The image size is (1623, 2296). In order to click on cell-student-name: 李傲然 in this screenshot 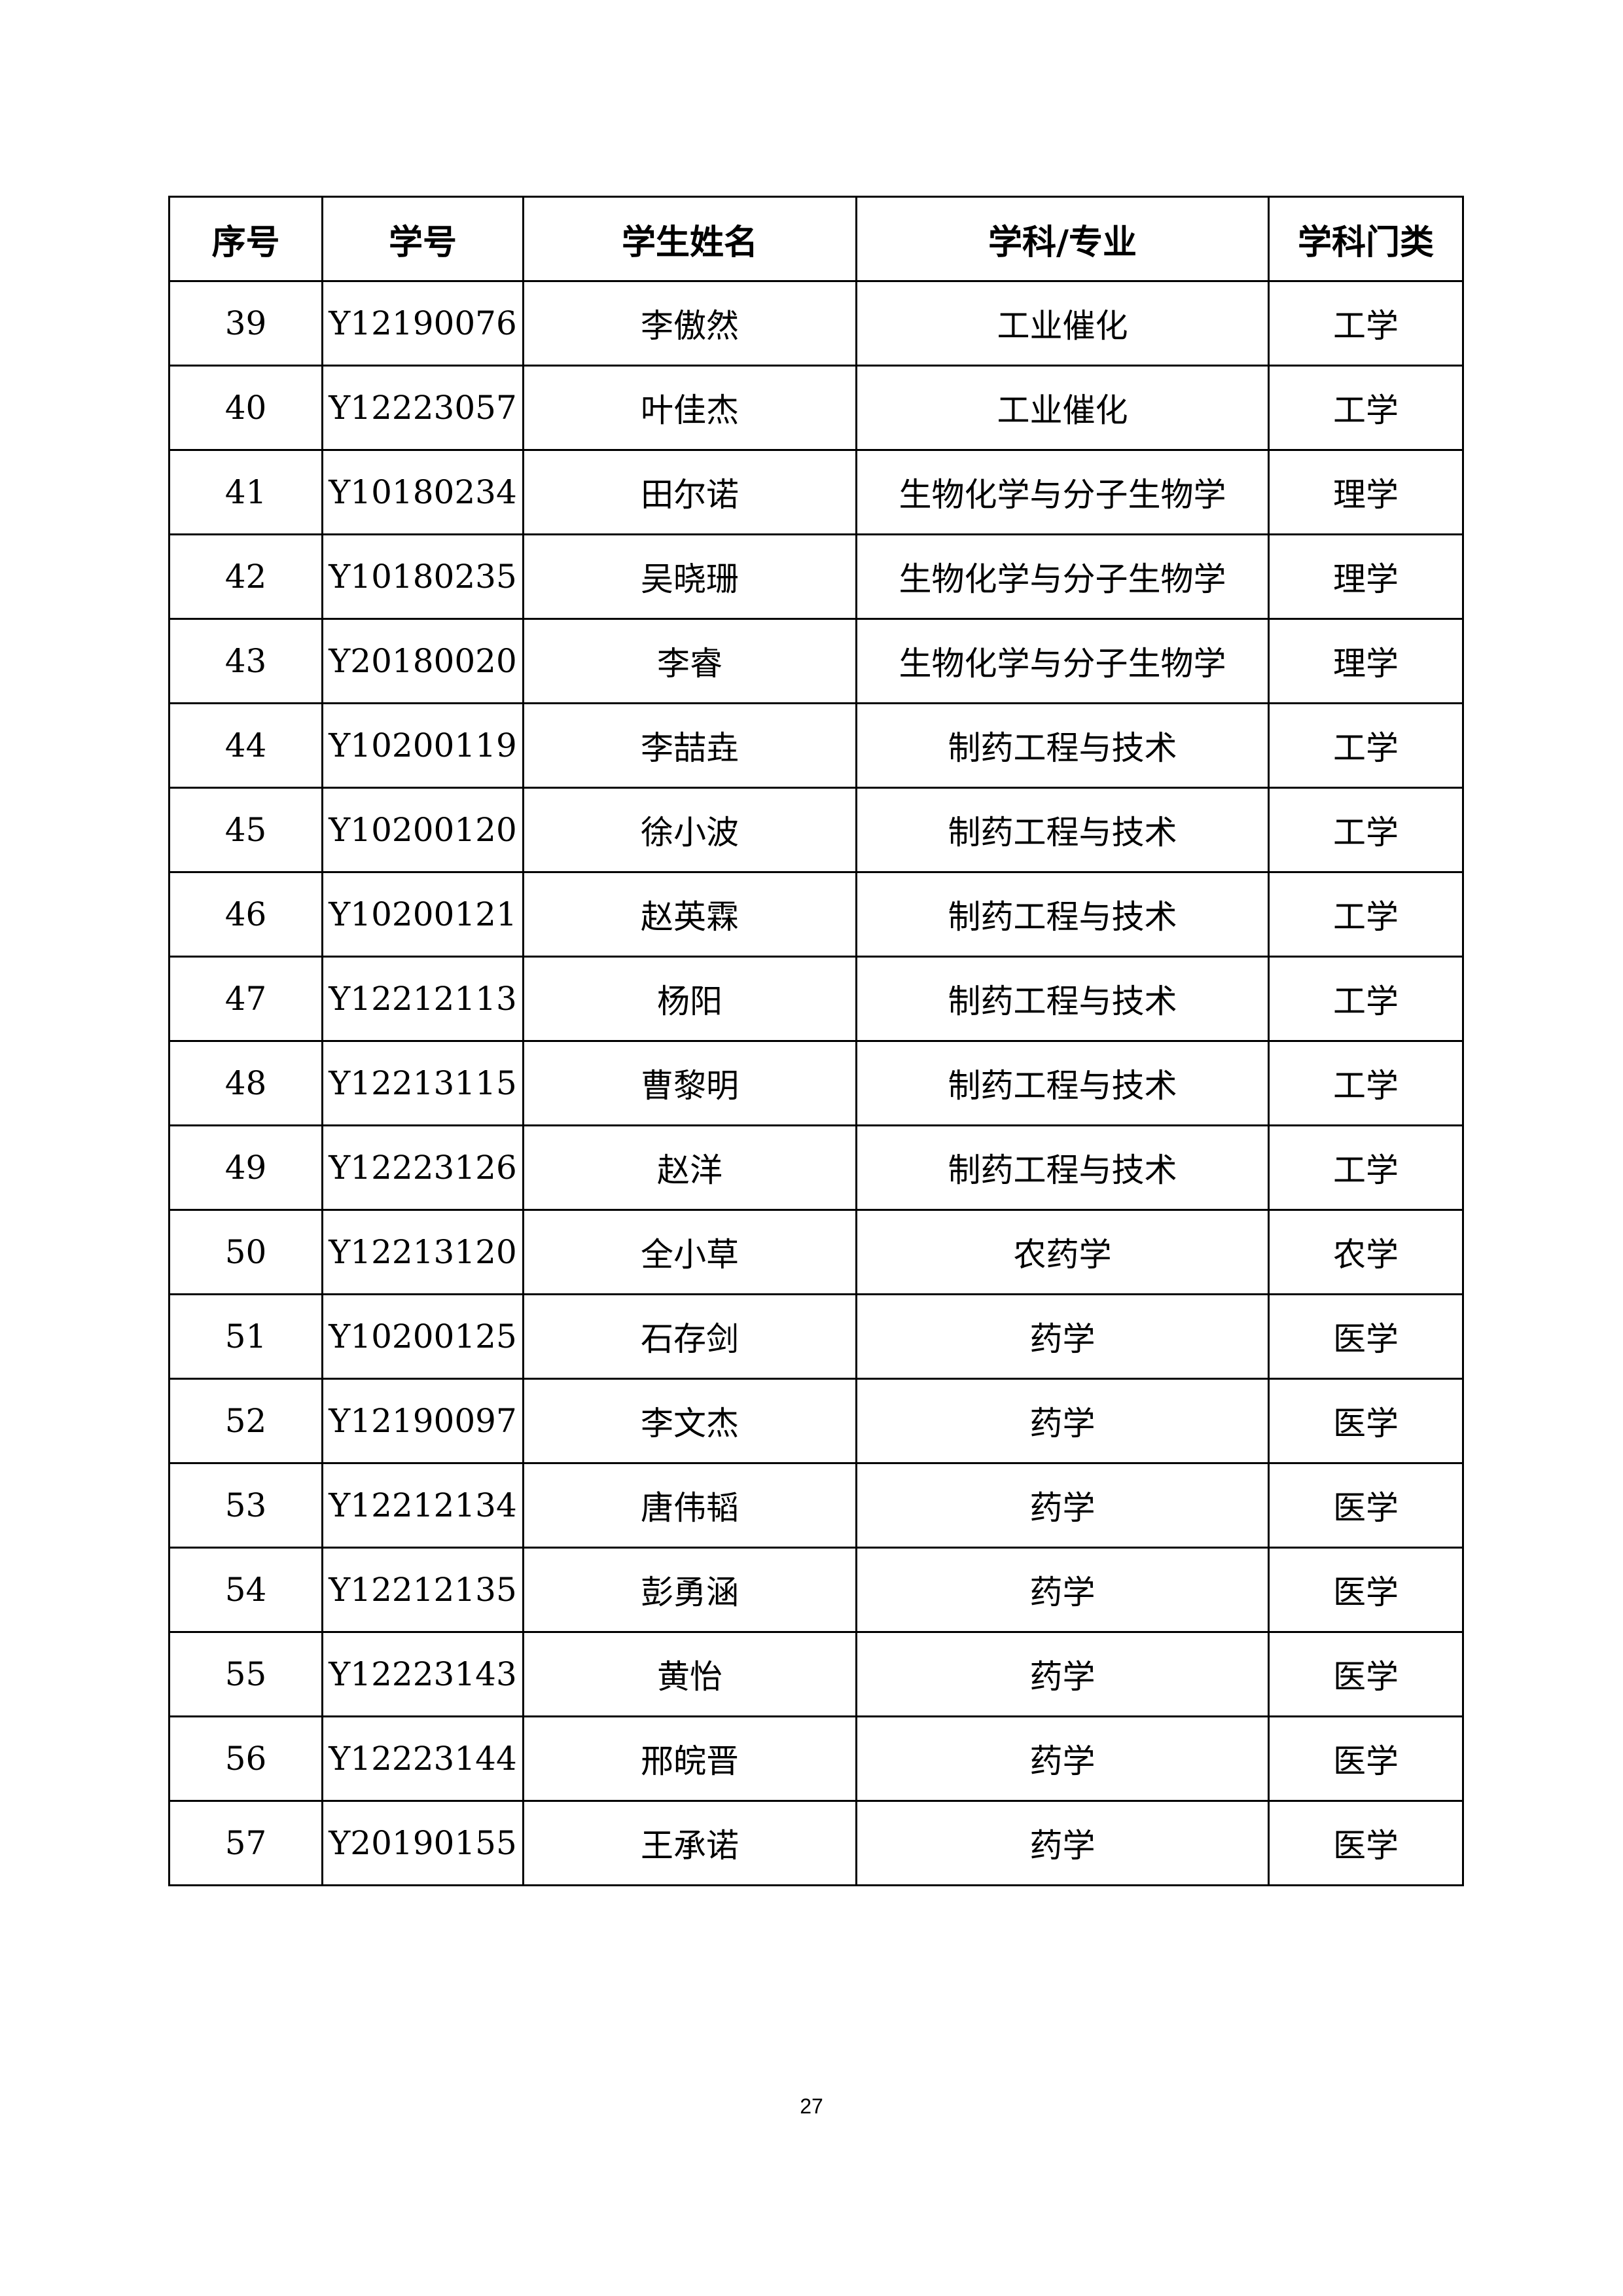, I will do `click(689, 323)`.